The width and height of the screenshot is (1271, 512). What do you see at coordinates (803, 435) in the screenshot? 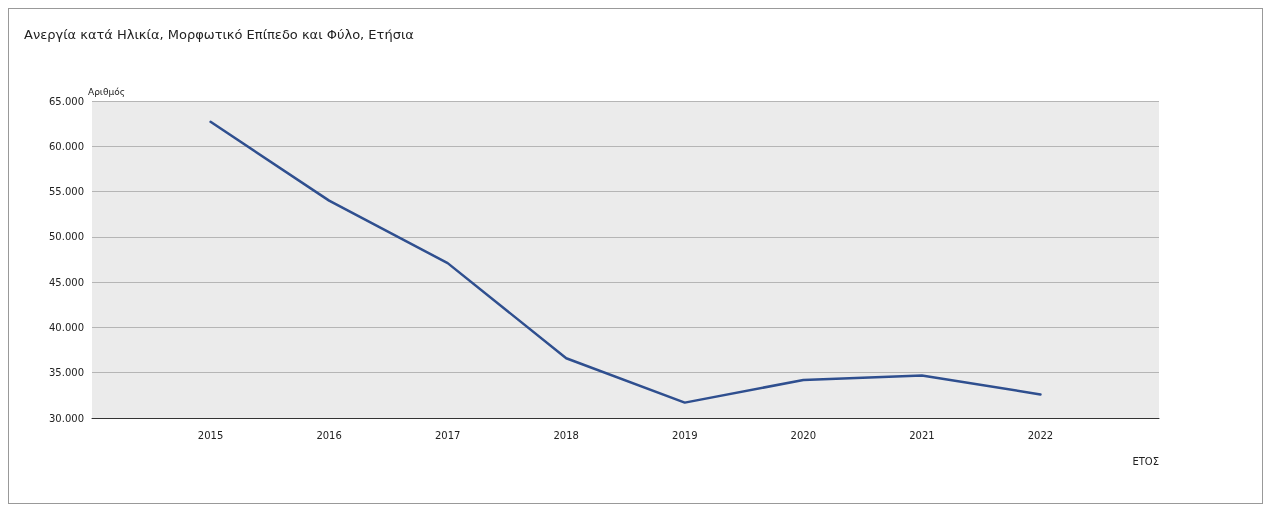
I see `x-tick-label: 2020` at bounding box center [803, 435].